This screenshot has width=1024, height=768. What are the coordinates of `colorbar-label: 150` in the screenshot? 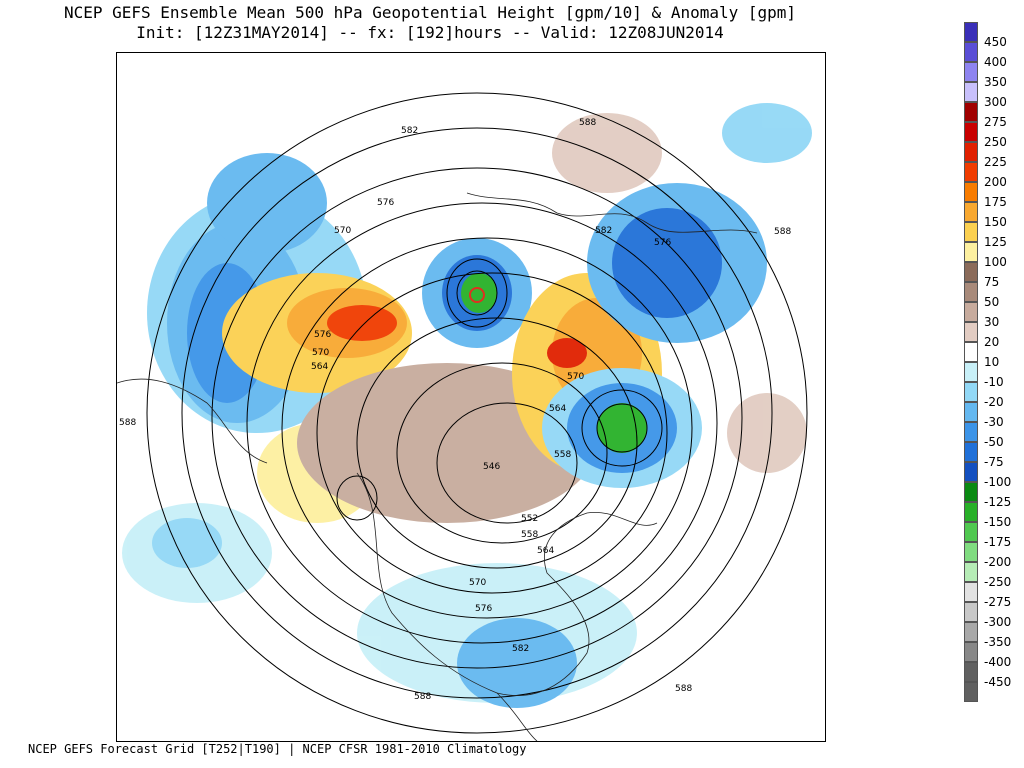 It's located at (995, 222).